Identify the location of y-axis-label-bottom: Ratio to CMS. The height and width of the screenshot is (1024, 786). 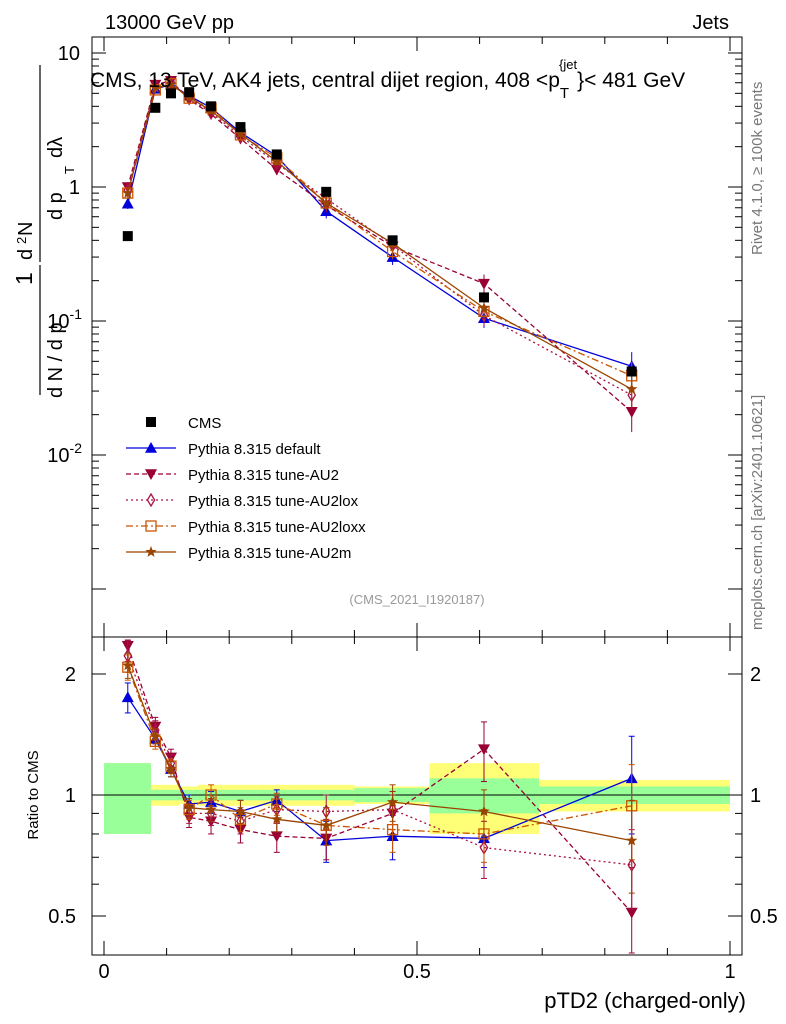
(33, 794).